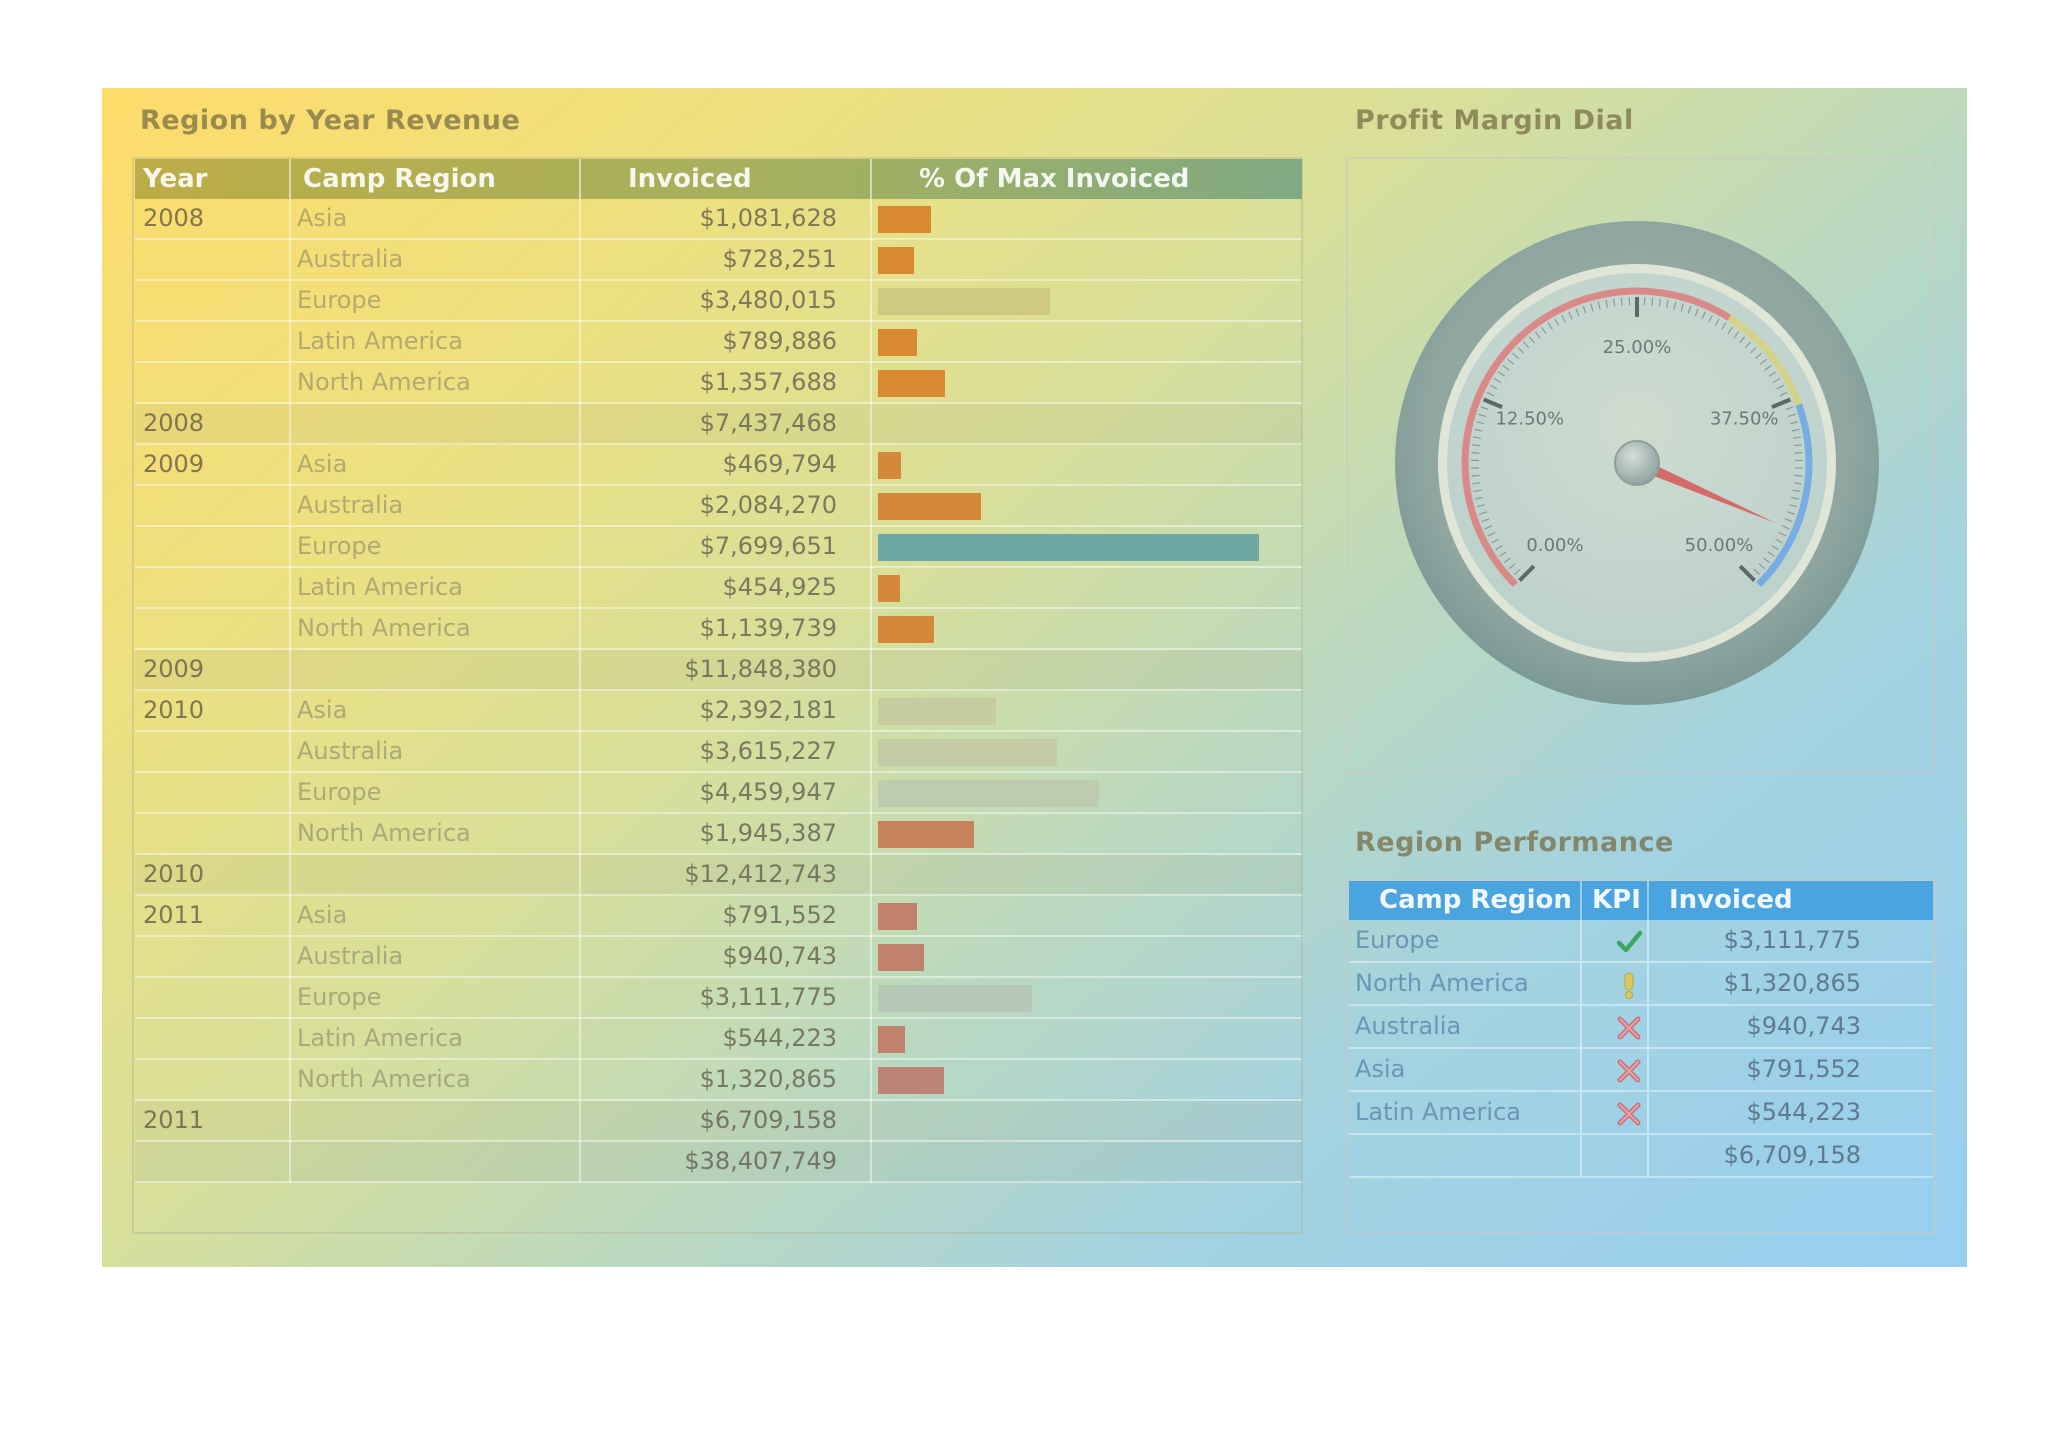 The height and width of the screenshot is (1448, 2048). What do you see at coordinates (384, 1079) in the screenshot?
I see `region-cell: North America` at bounding box center [384, 1079].